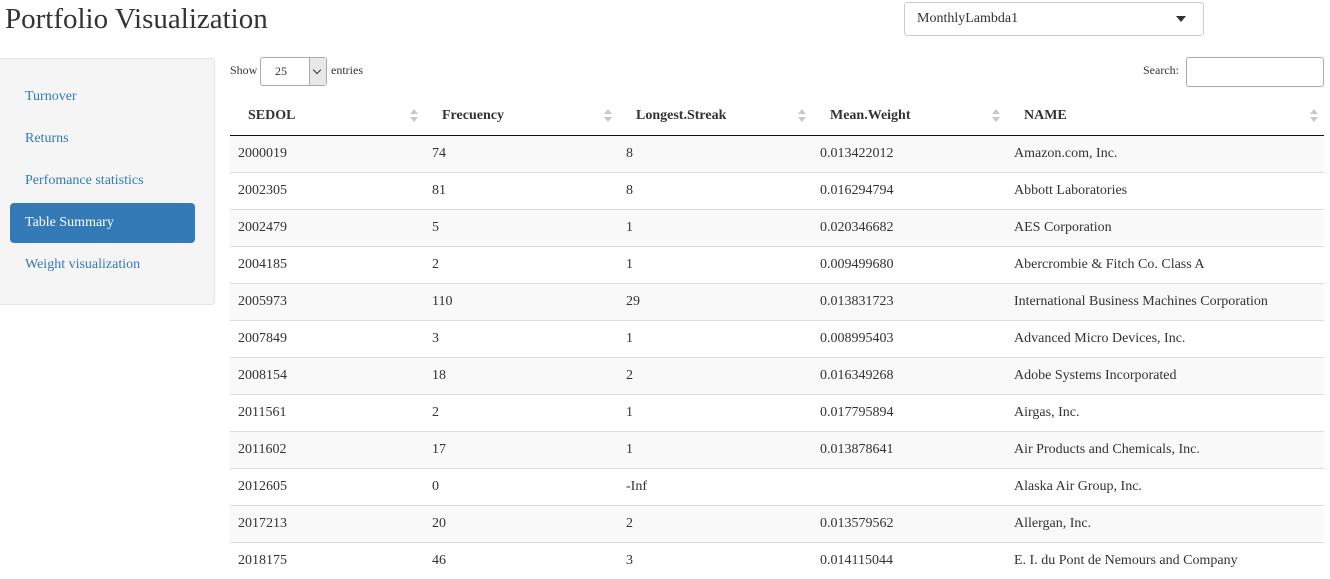  Describe the element at coordinates (909, 375) in the screenshot. I see `cell-mean-weight: 0.016349268` at that location.